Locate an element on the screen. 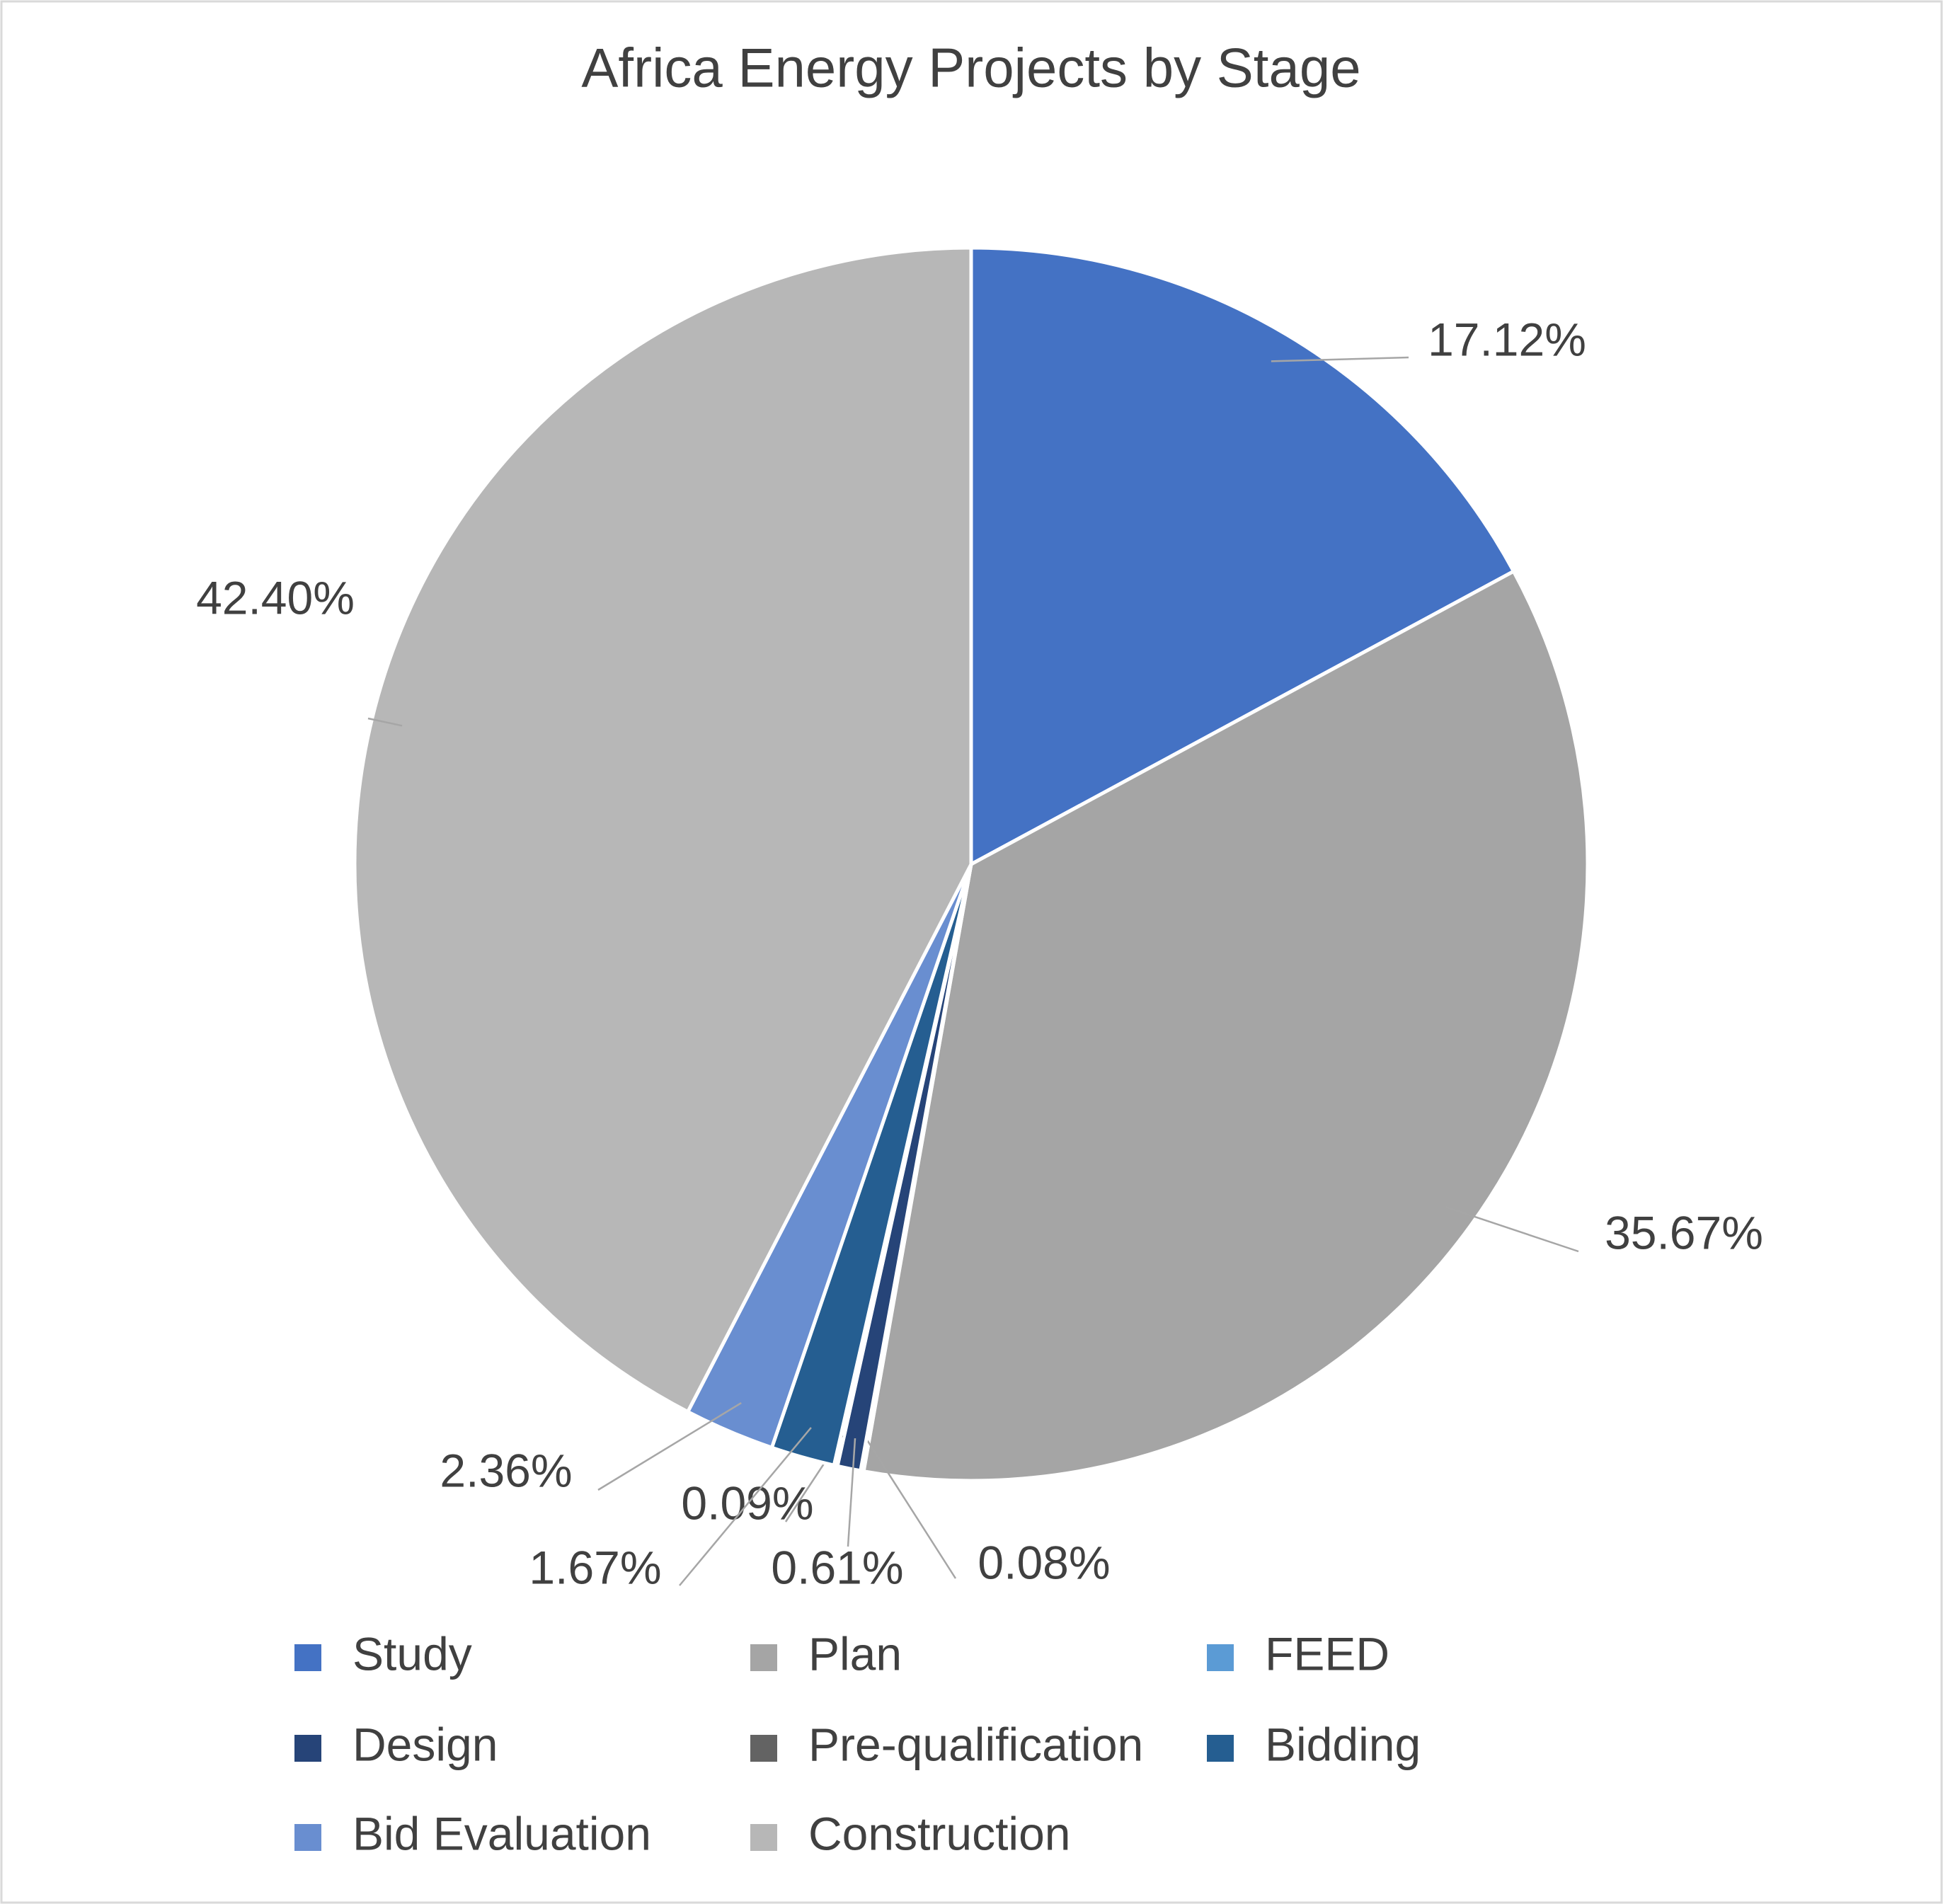 This screenshot has width=1943, height=1904. legend-label: Construction is located at coordinates (939, 1833).